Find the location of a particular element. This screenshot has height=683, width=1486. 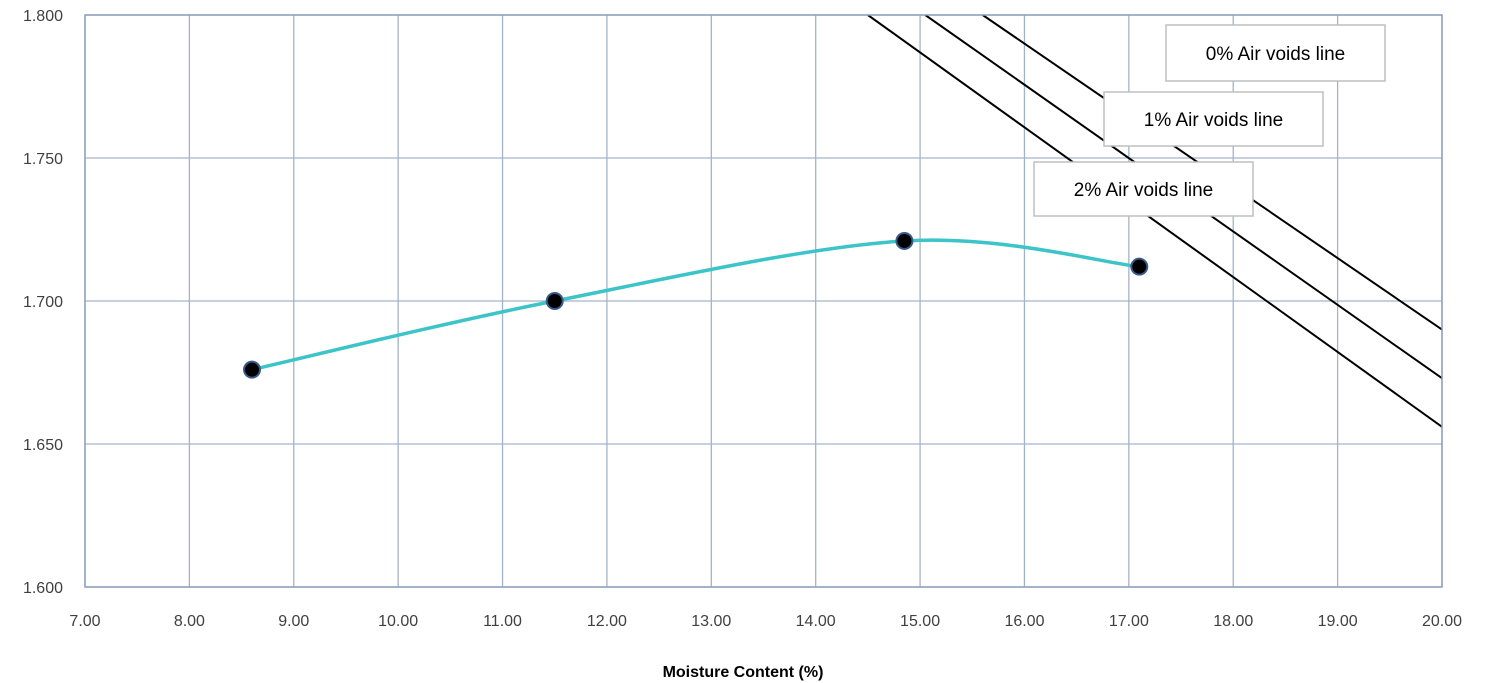

x-tick-label: 16.00 is located at coordinates (1024, 621).